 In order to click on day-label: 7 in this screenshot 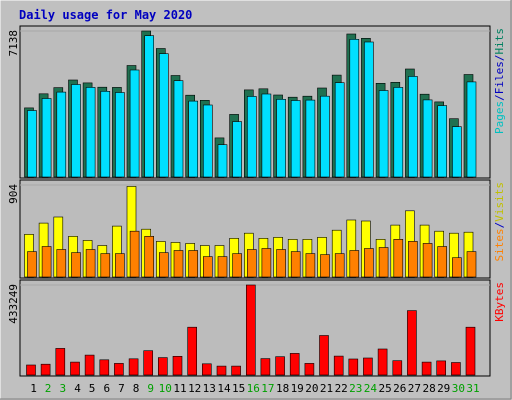, I will do `click(121, 388)`.